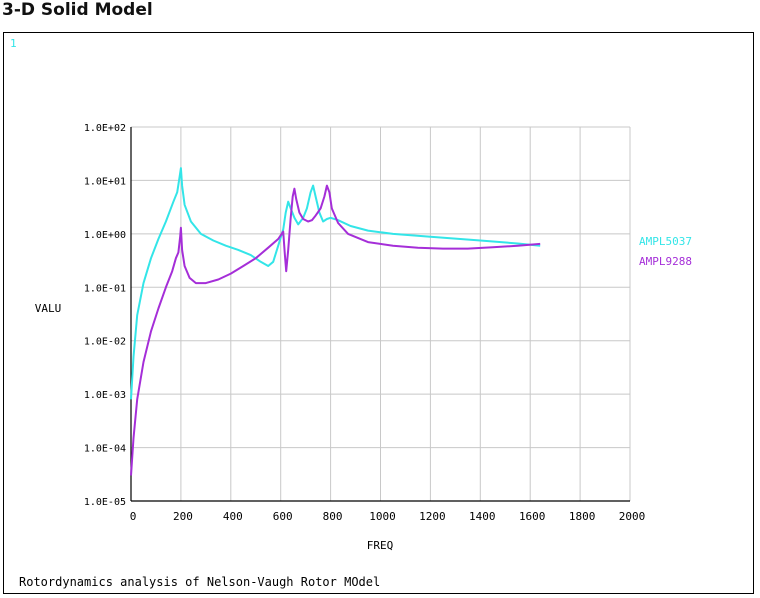  What do you see at coordinates (283, 516) in the screenshot?
I see `x-tick-label: 600` at bounding box center [283, 516].